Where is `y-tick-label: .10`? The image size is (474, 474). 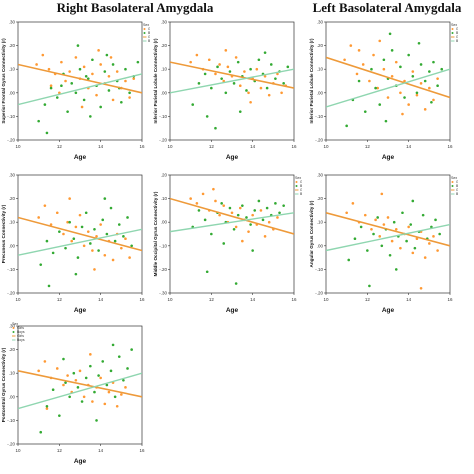
y-tick-label: .10 is located at coordinates (12, 373).